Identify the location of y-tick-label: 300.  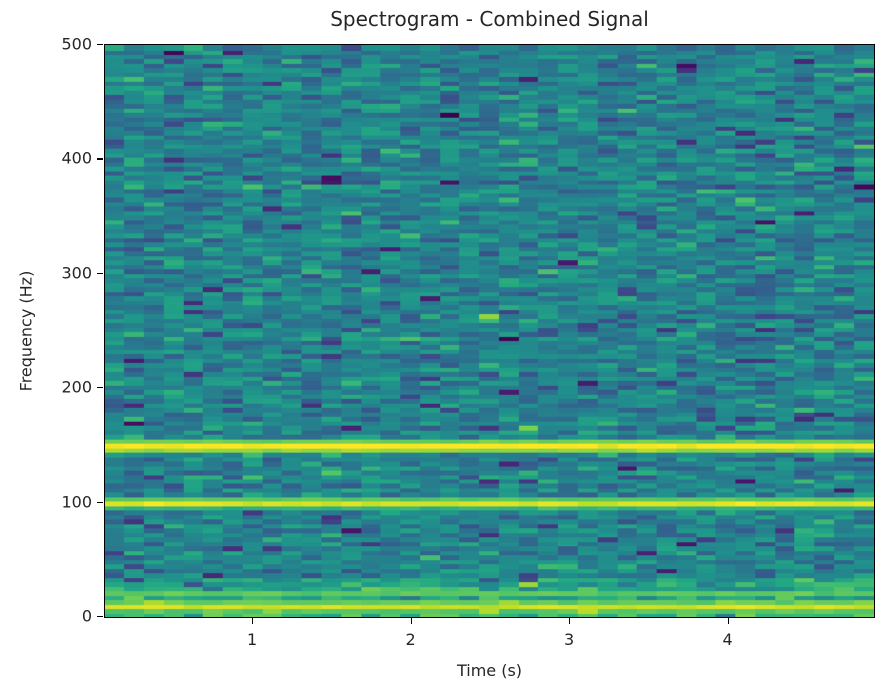
(76, 273).